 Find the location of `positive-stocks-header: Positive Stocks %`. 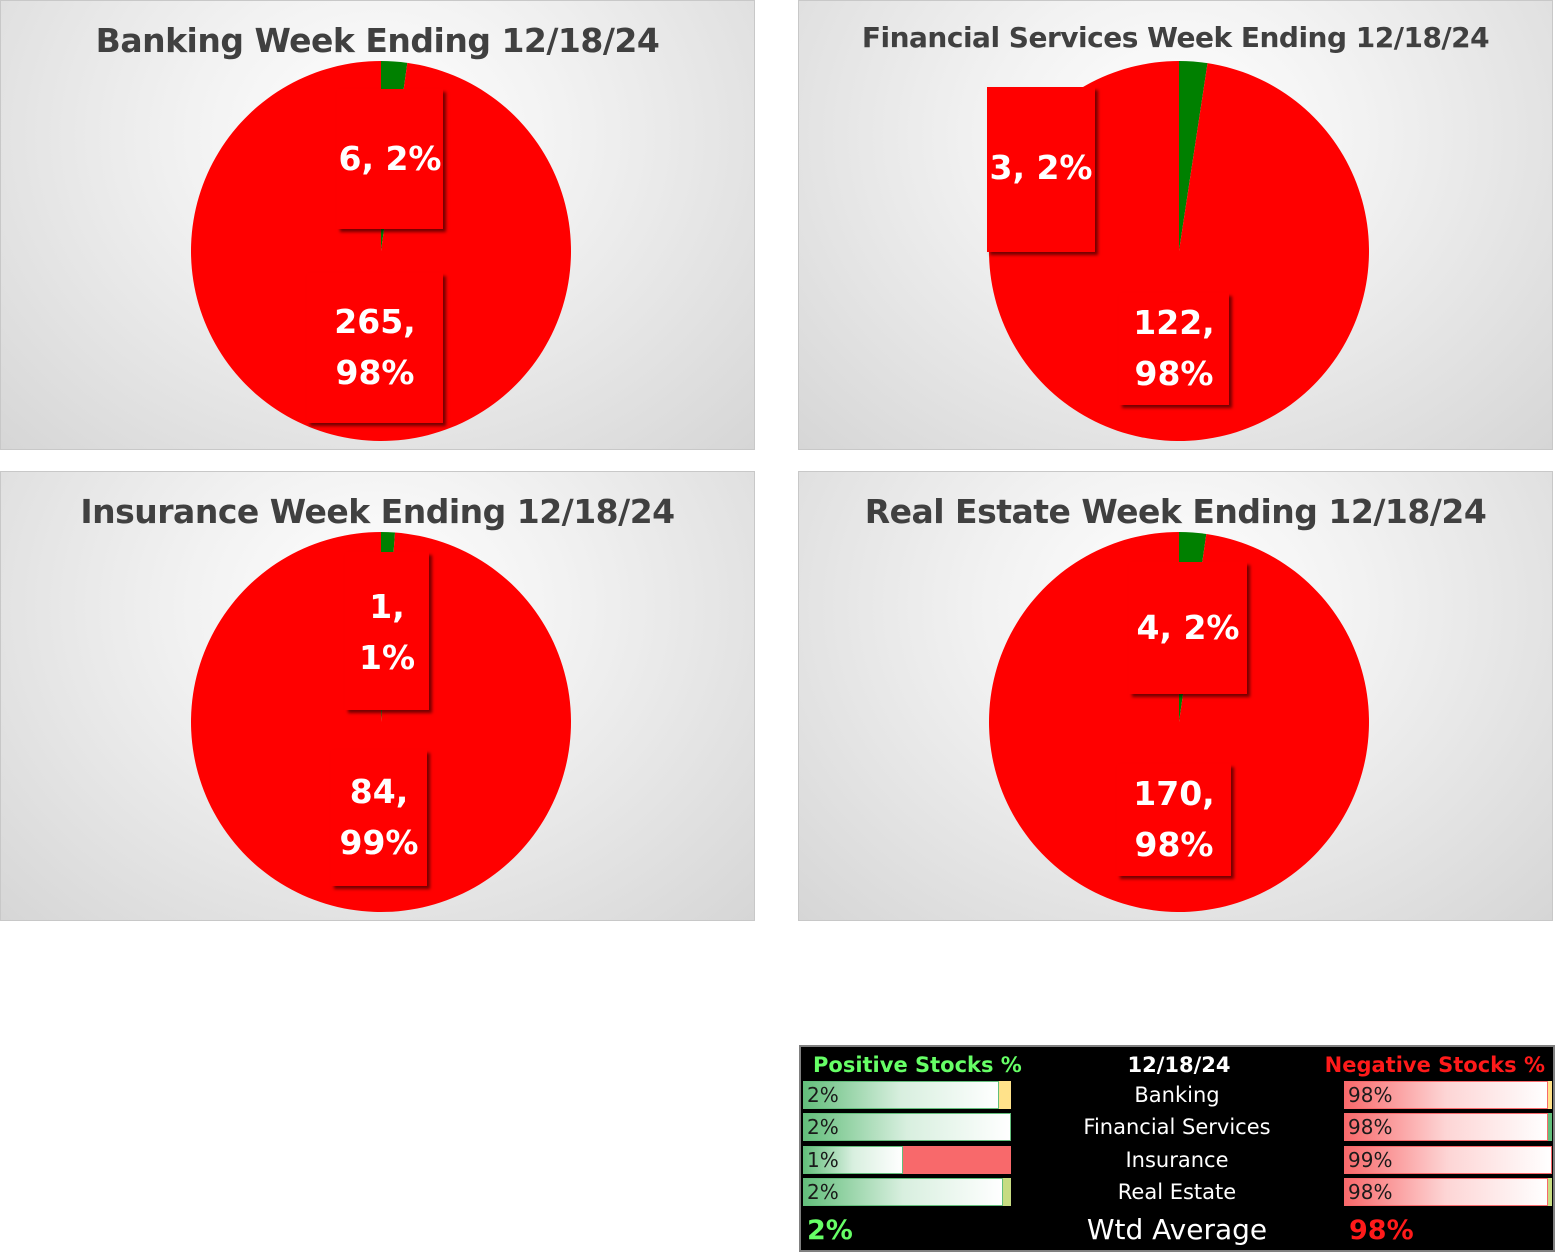

positive-stocks-header: Positive Stocks % is located at coordinates (917, 1065).